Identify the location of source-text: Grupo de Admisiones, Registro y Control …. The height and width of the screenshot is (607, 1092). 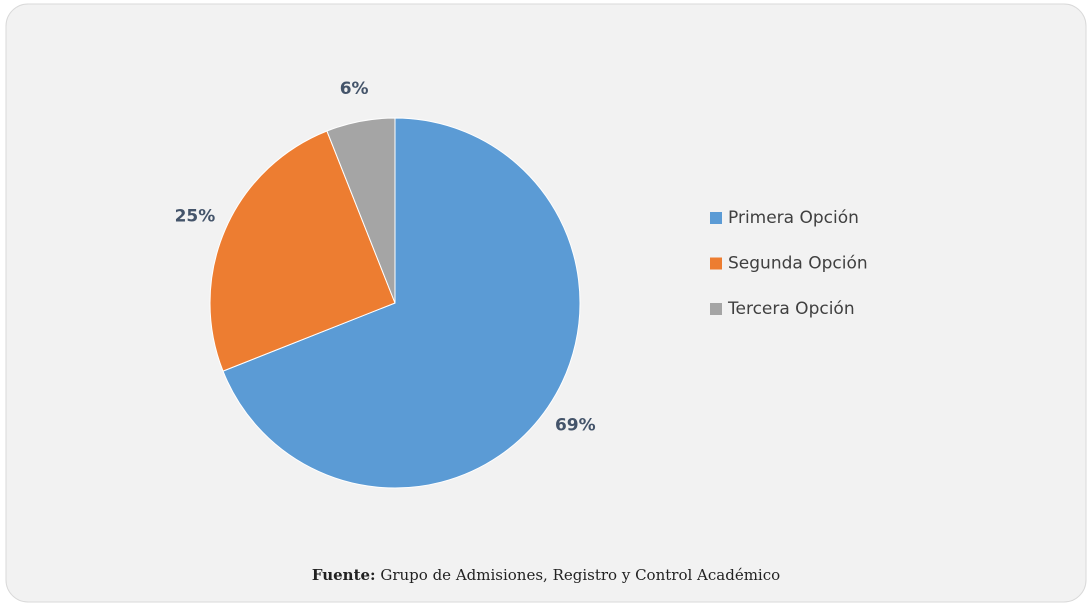
(580, 575).